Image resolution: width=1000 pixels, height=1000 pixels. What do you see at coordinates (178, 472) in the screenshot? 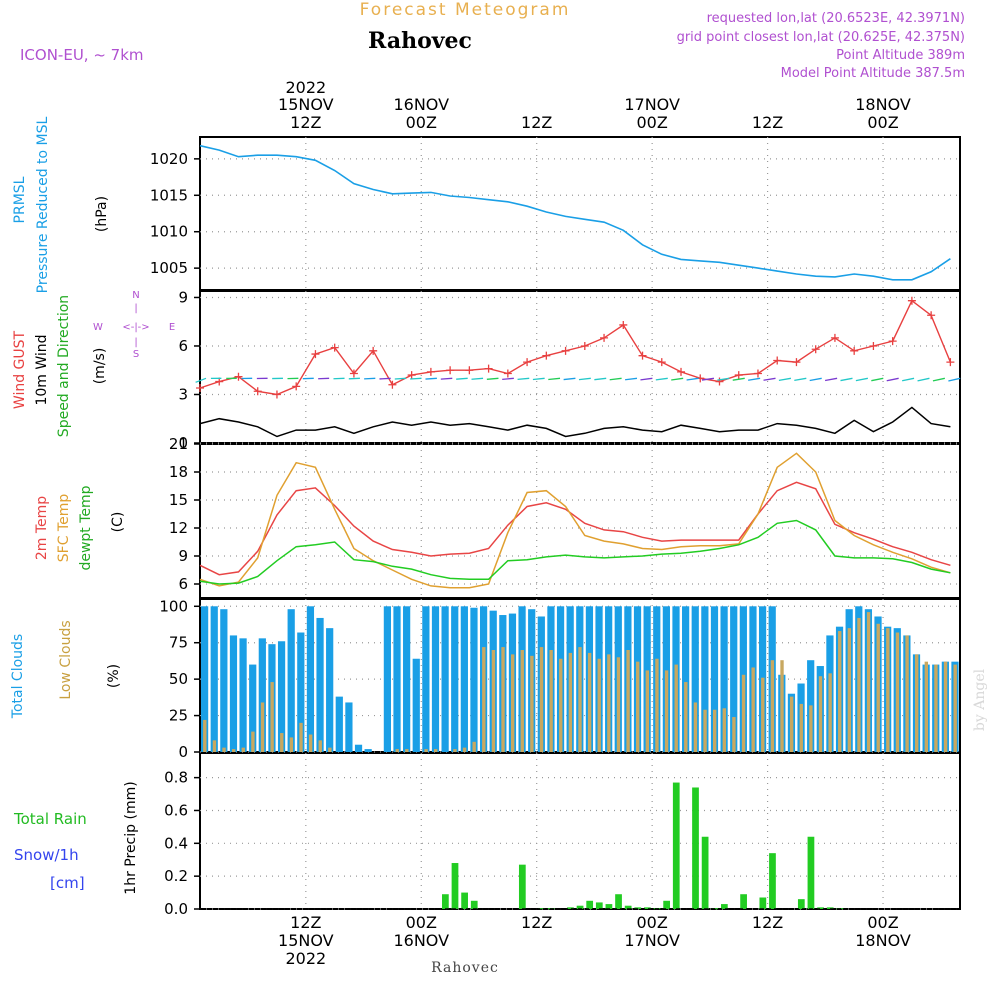
I see `y-tick-label: 18` at bounding box center [178, 472].